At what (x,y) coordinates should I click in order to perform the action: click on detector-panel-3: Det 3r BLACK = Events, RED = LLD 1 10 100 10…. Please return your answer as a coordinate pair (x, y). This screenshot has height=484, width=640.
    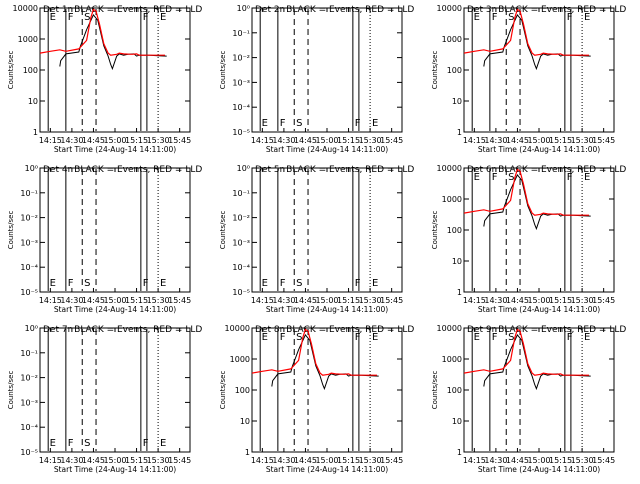
    Looking at the image, I should click on (528, 79).